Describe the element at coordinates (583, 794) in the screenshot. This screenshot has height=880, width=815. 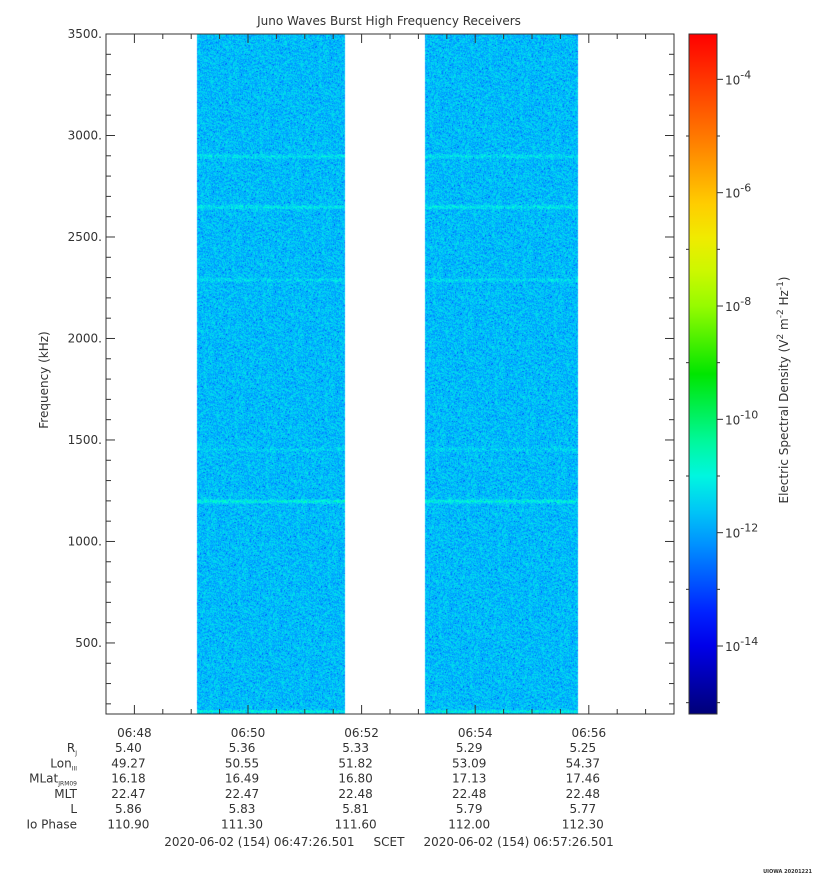
I see `ephem-value-3-4: 22.48` at that location.